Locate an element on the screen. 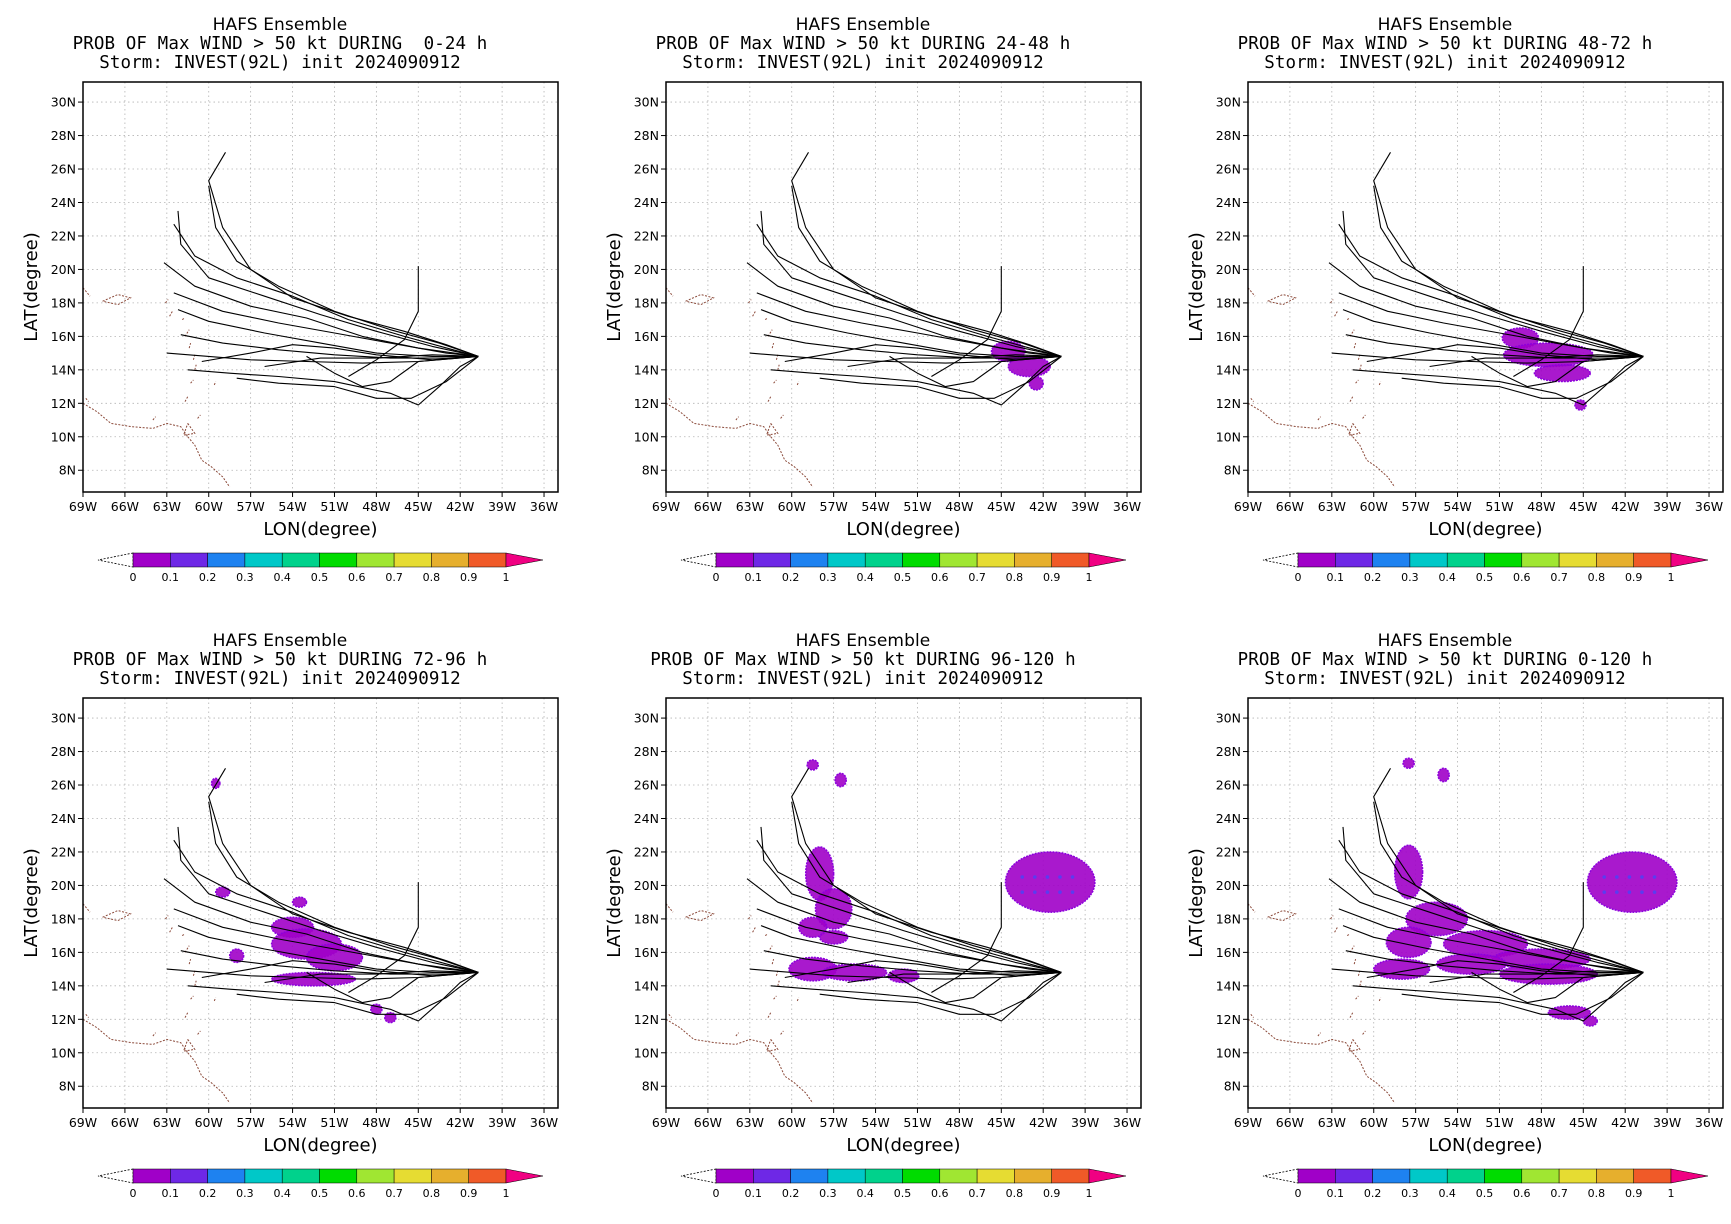  panel-storm-label: Storm: INVEST(92L) init 2024090912 is located at coordinates (280, 679).